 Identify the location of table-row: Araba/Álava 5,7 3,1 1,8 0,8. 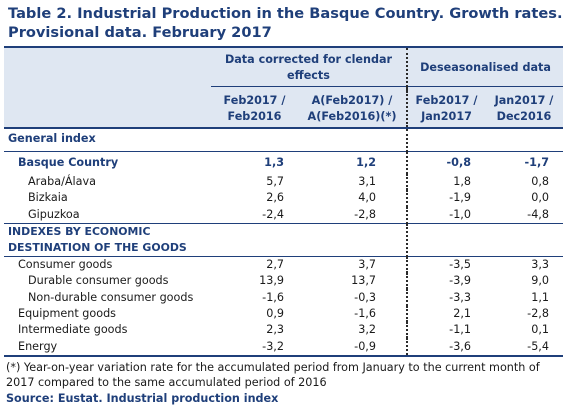
(283, 182).